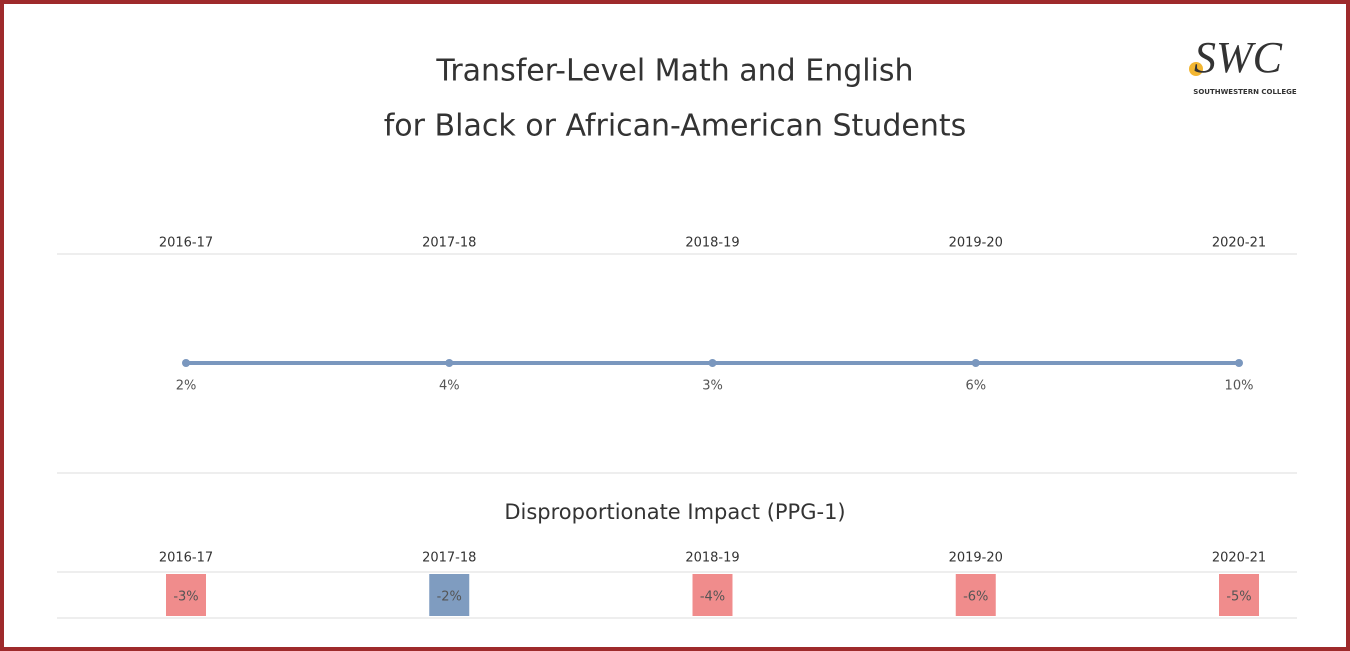  What do you see at coordinates (674, 71) in the screenshot?
I see `title-line: Transfer-Level Math and English` at bounding box center [674, 71].